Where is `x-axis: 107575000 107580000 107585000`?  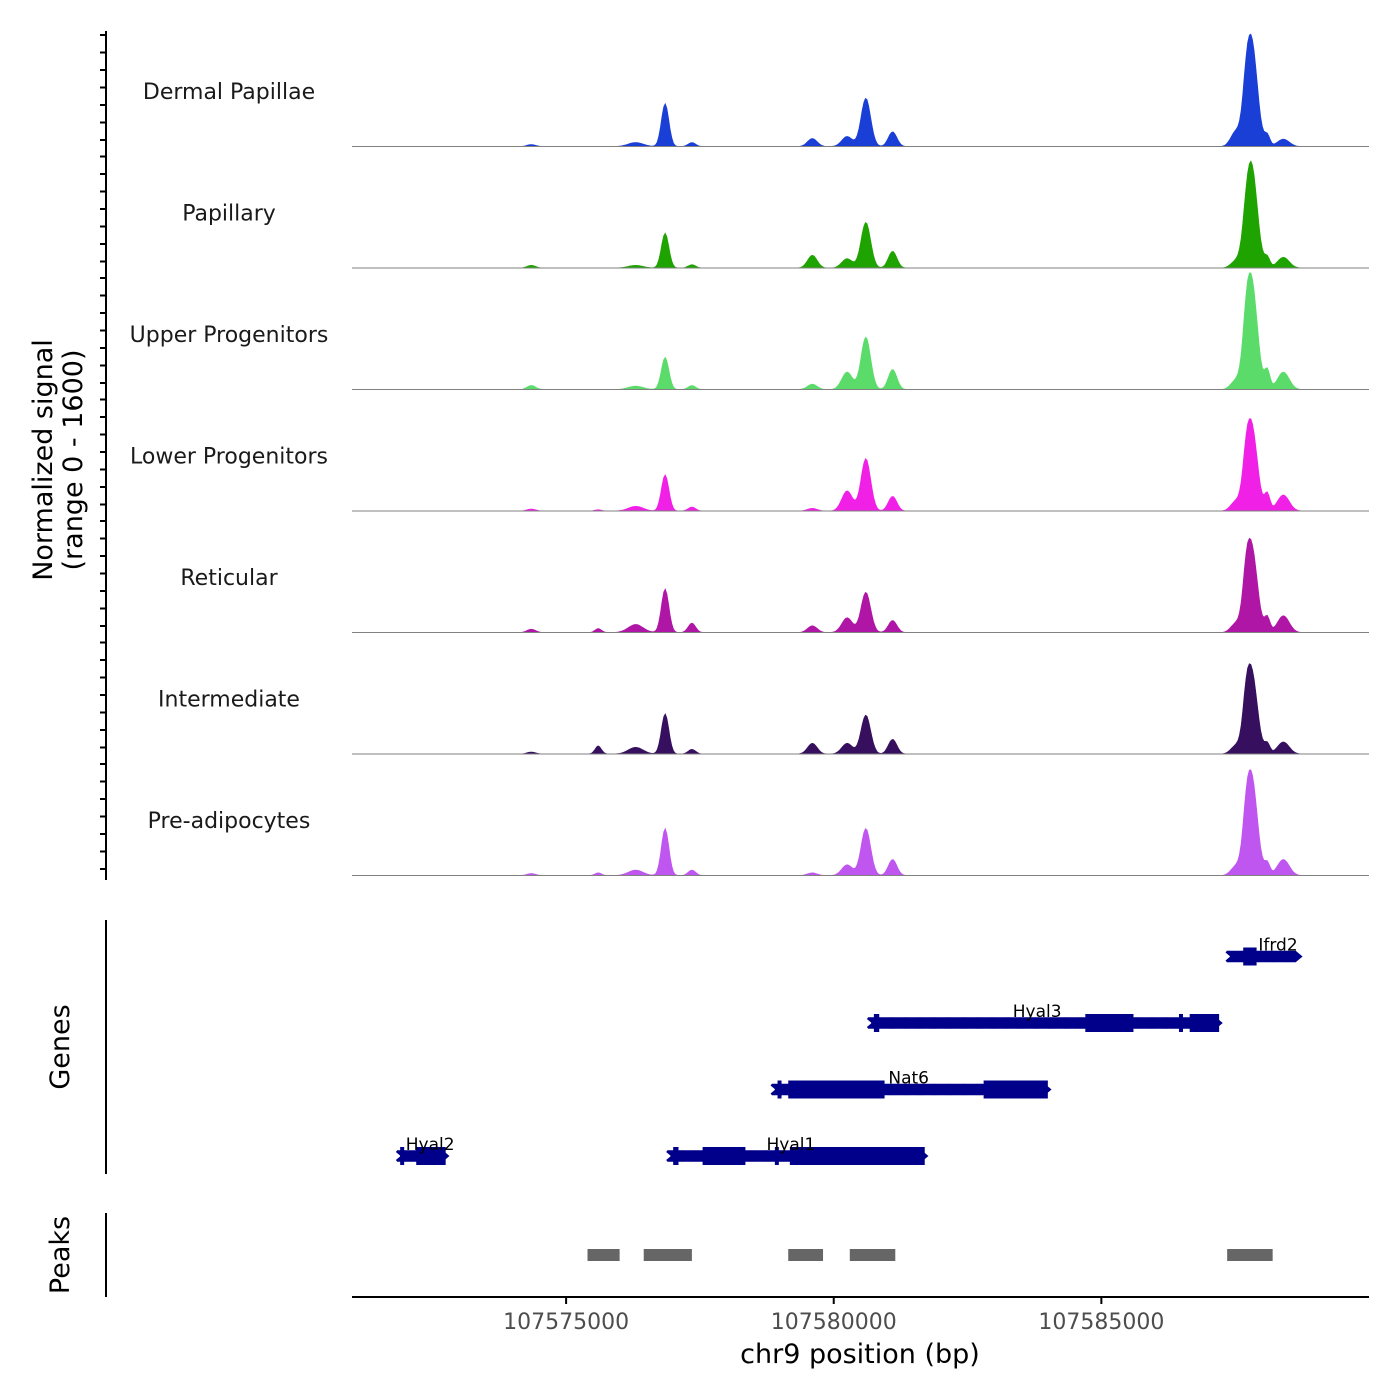 x-axis: 107575000 107580000 107585000 is located at coordinates (860, 1315).